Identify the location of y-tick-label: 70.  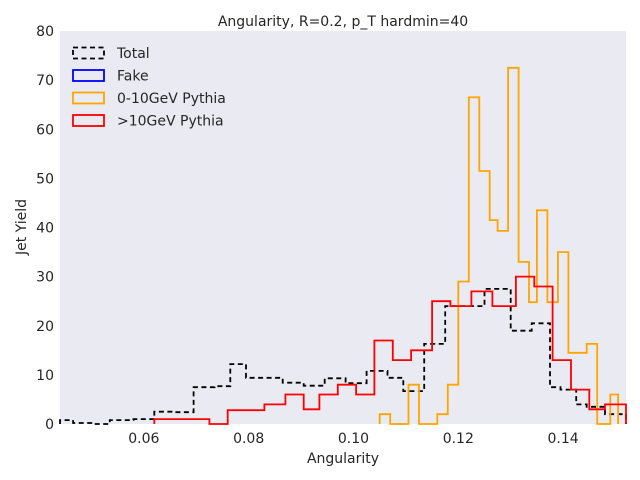
(45, 81).